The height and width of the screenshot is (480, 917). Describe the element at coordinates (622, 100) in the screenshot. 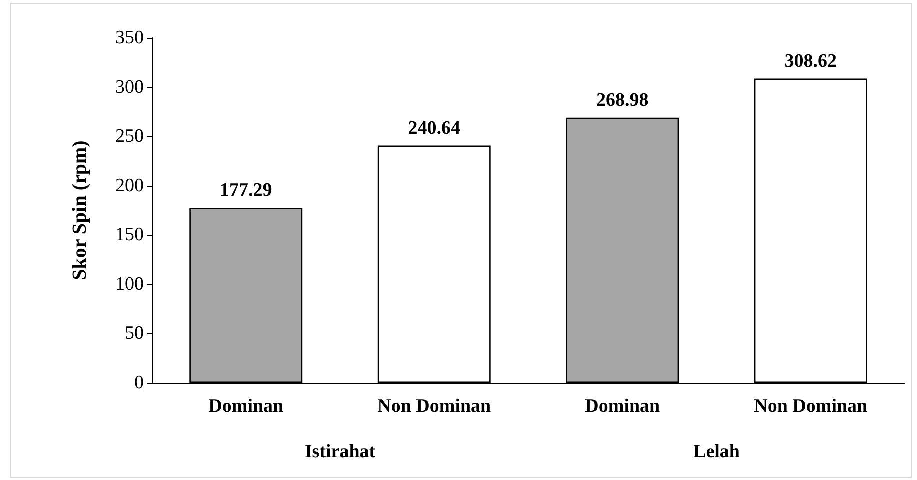

I see `data-label: 268.98` at that location.